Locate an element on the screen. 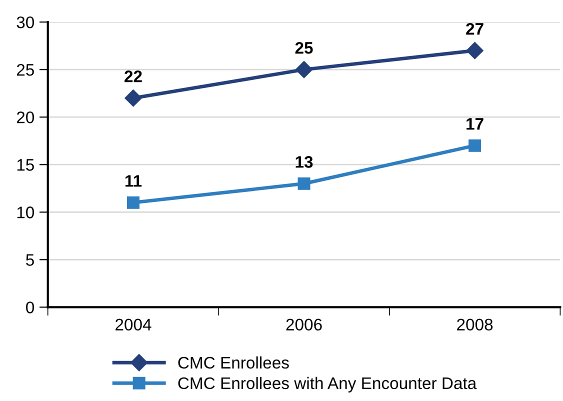  y-tick-label: 20 is located at coordinates (25, 117).